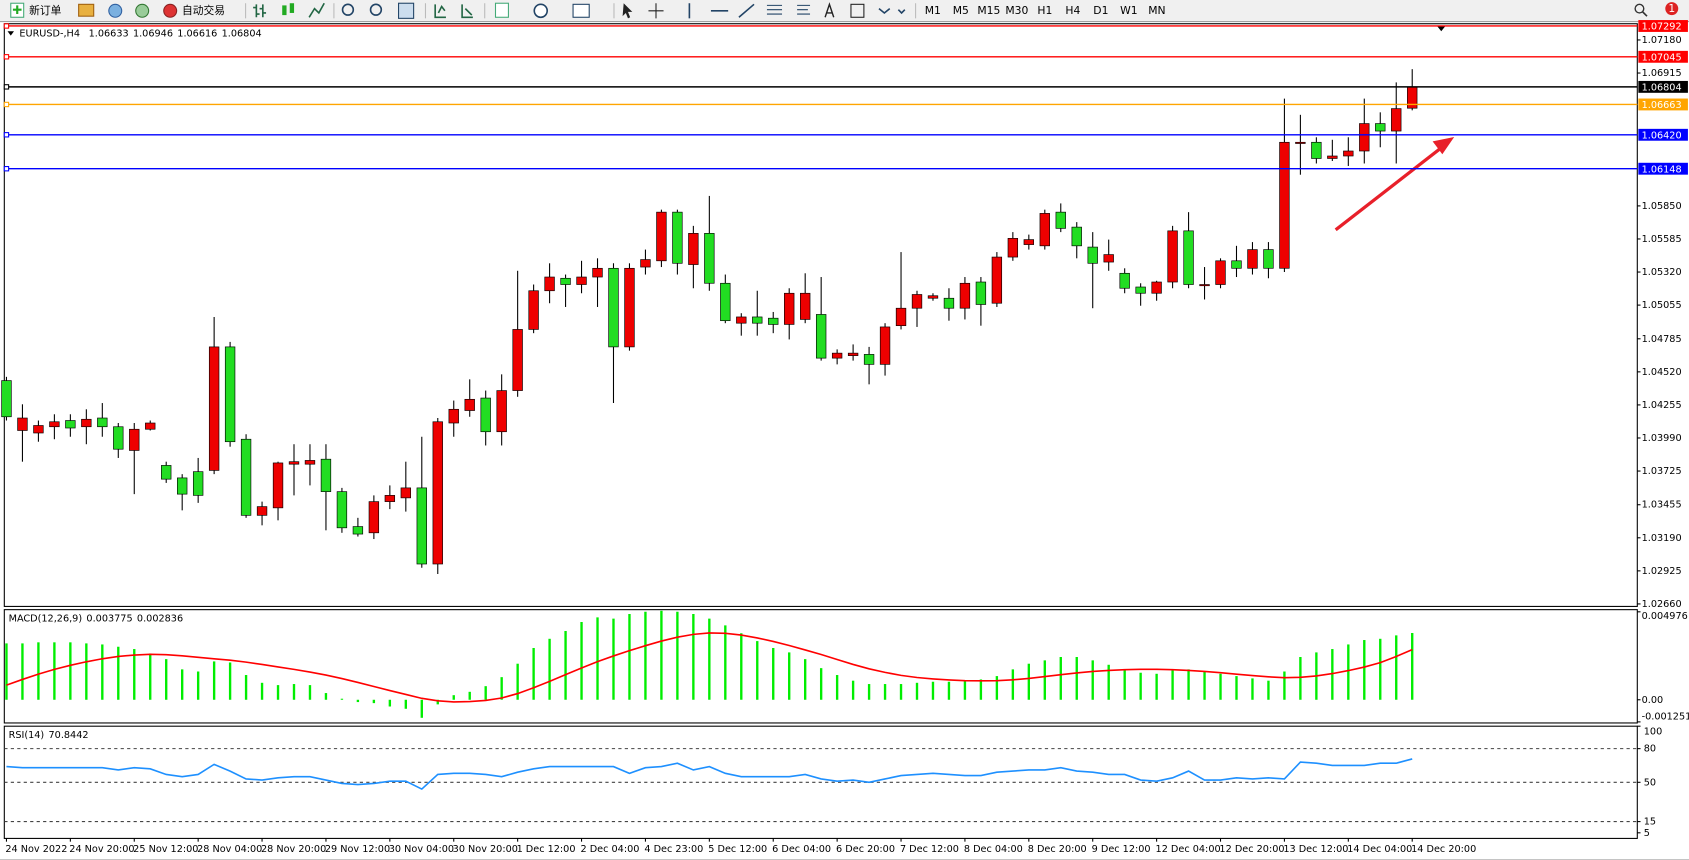 The width and height of the screenshot is (1689, 860). What do you see at coordinates (1044, 10) in the screenshot?
I see `timeframe-button: H1` at bounding box center [1044, 10].